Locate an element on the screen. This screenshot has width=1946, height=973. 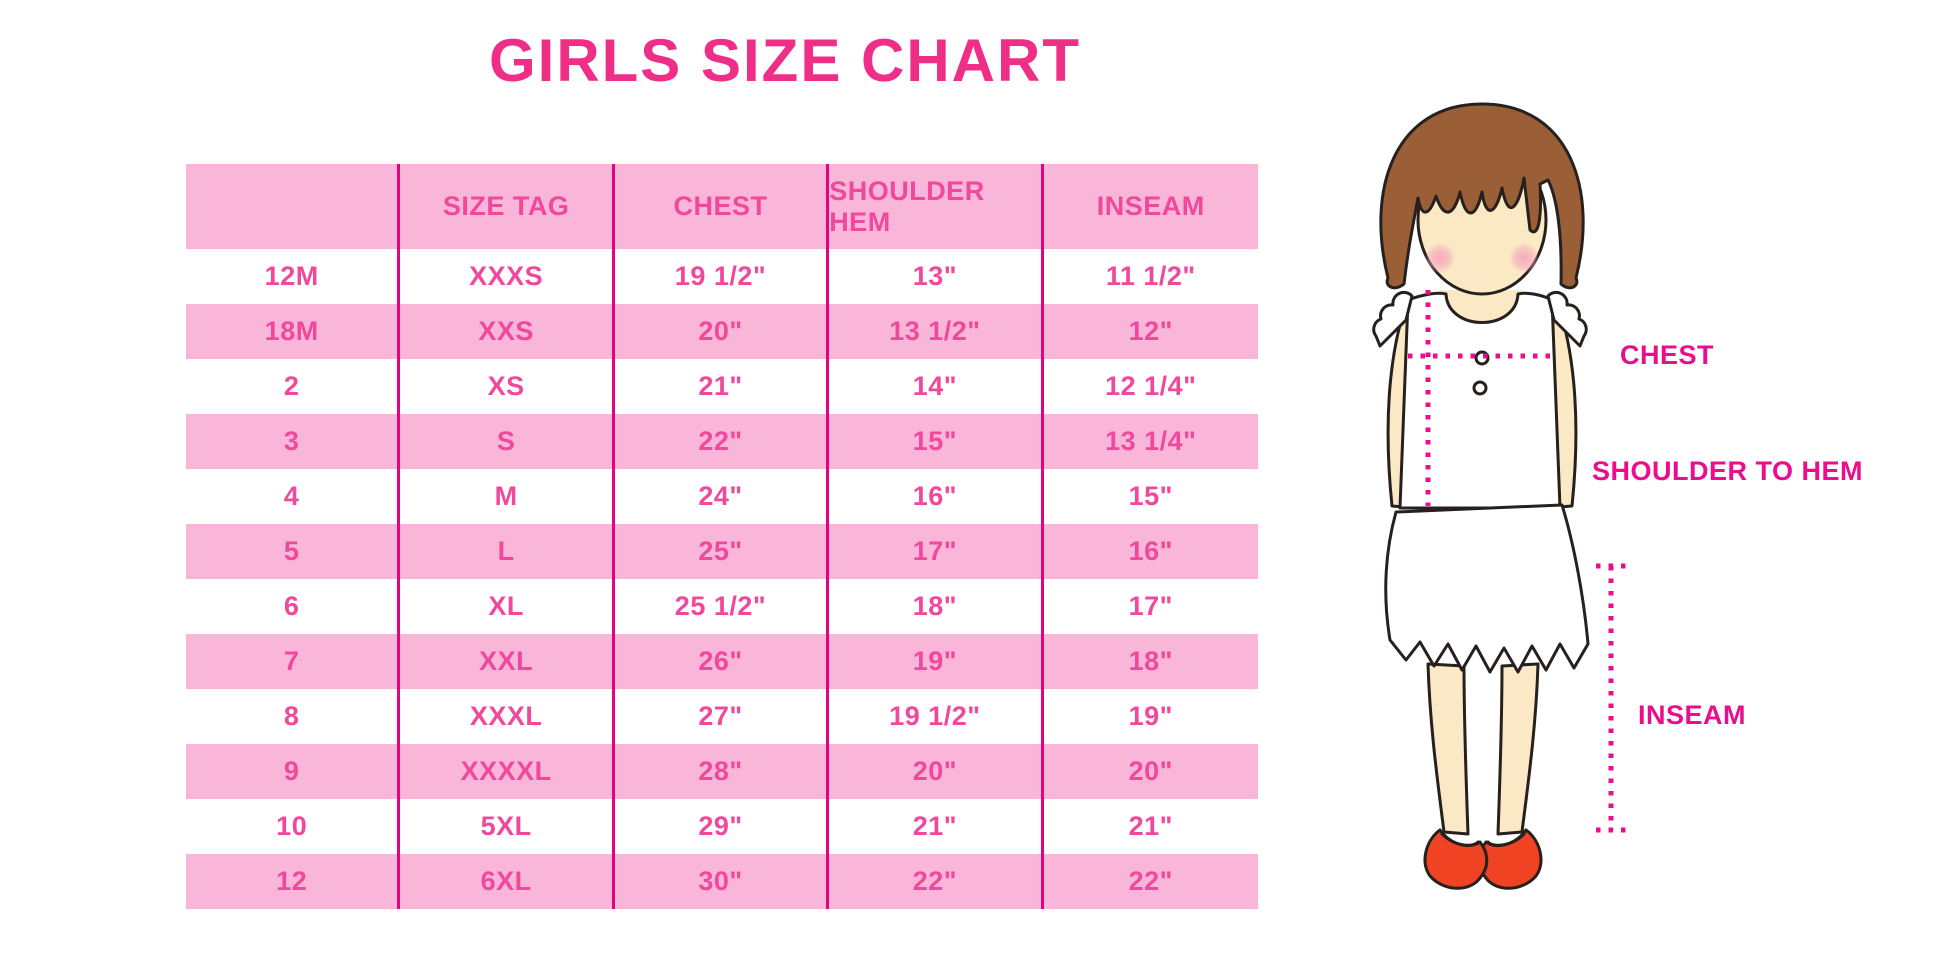
table-cell: 8 is located at coordinates (293, 716).